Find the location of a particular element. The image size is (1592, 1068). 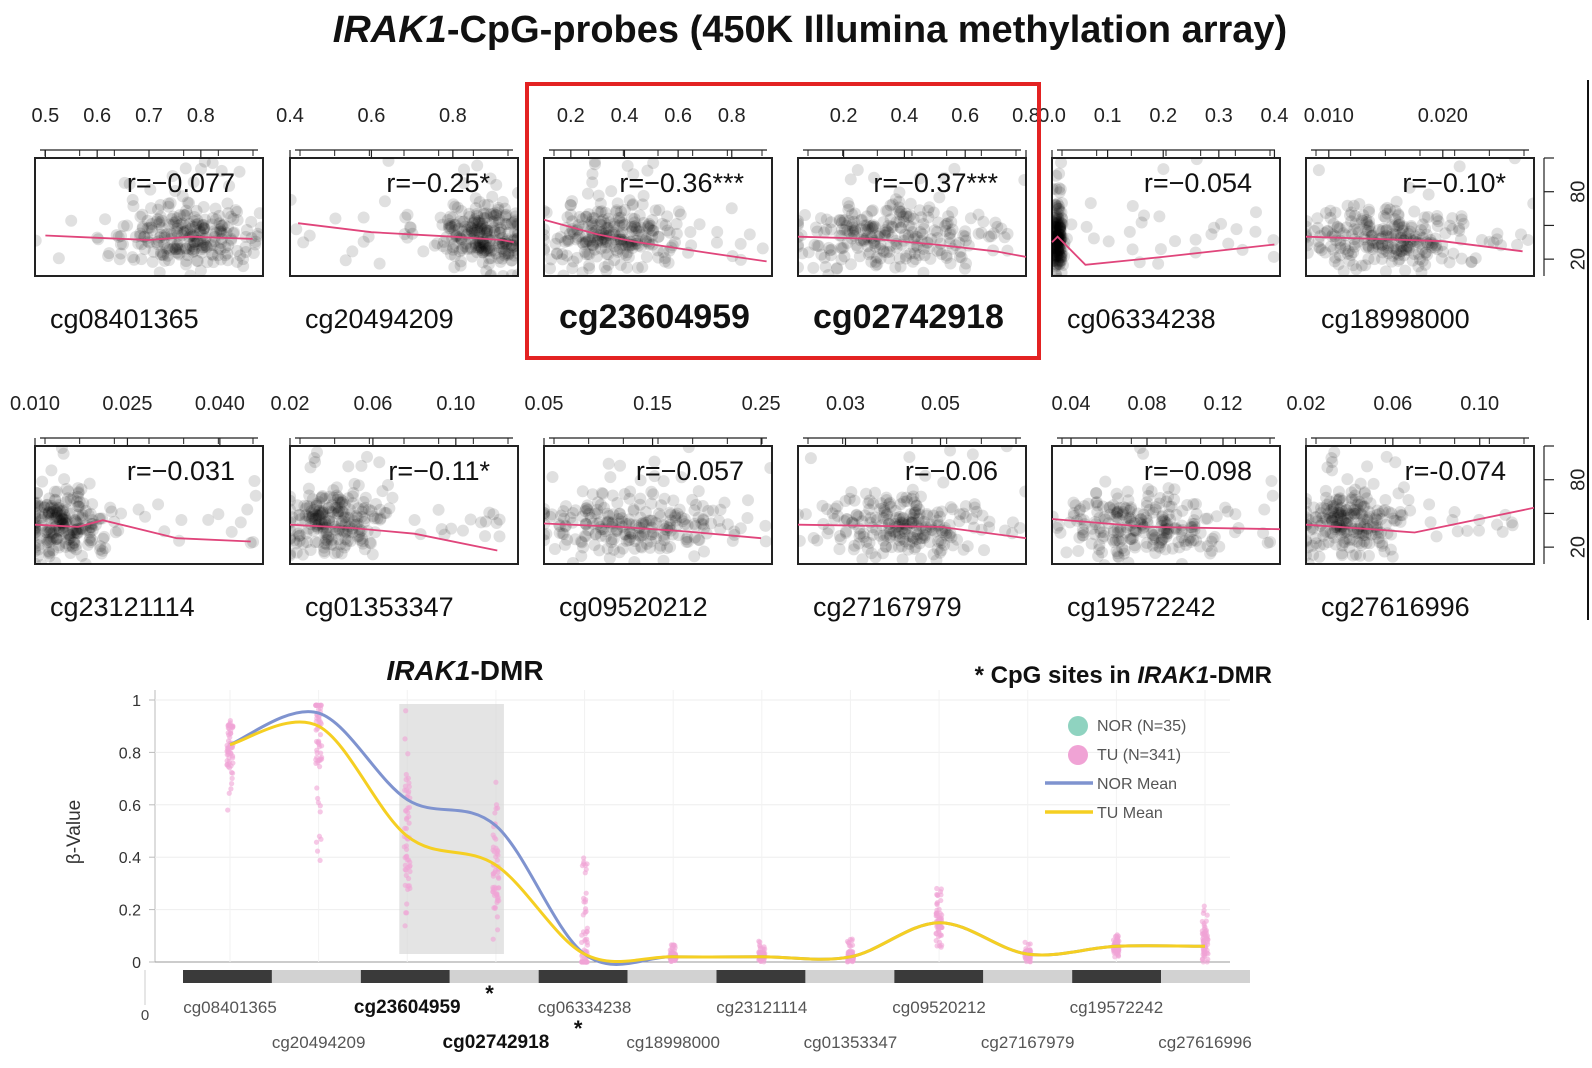

probe-axis-label: cg08401365 is located at coordinates (230, 1007).